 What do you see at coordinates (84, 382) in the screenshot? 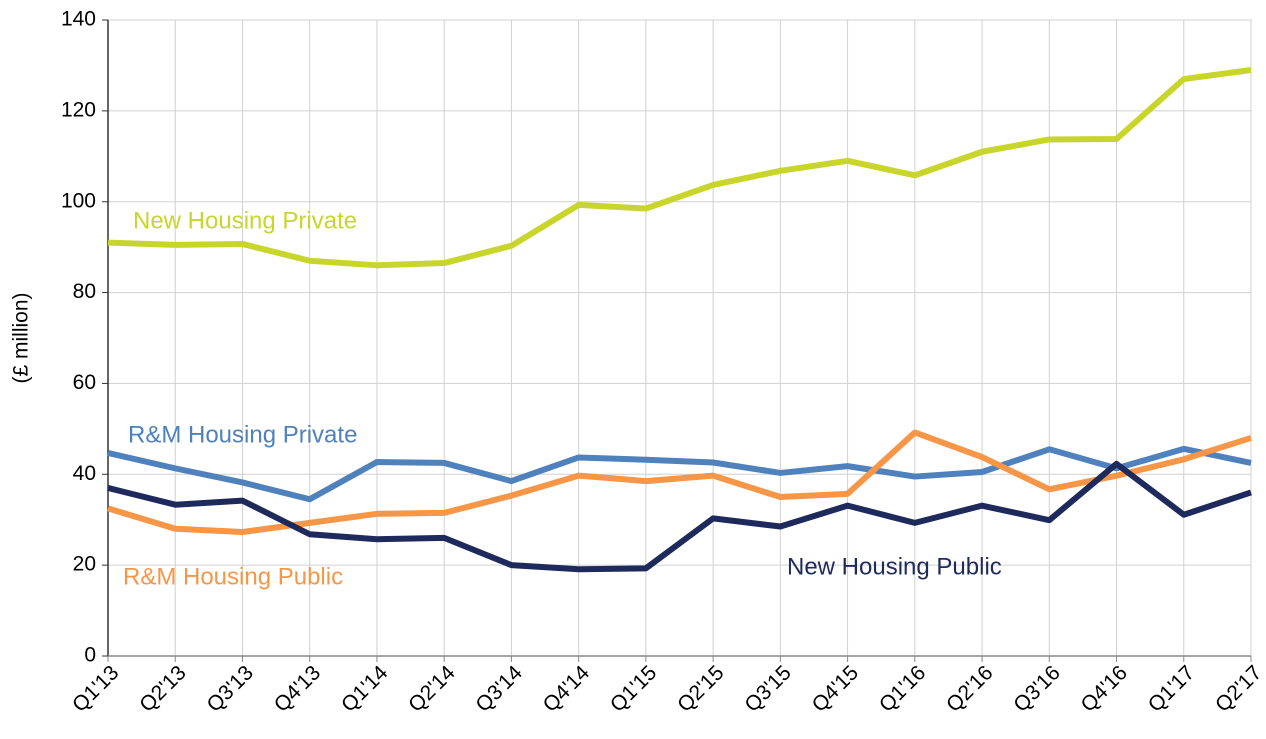
I see `y-tick-label: 60` at bounding box center [84, 382].